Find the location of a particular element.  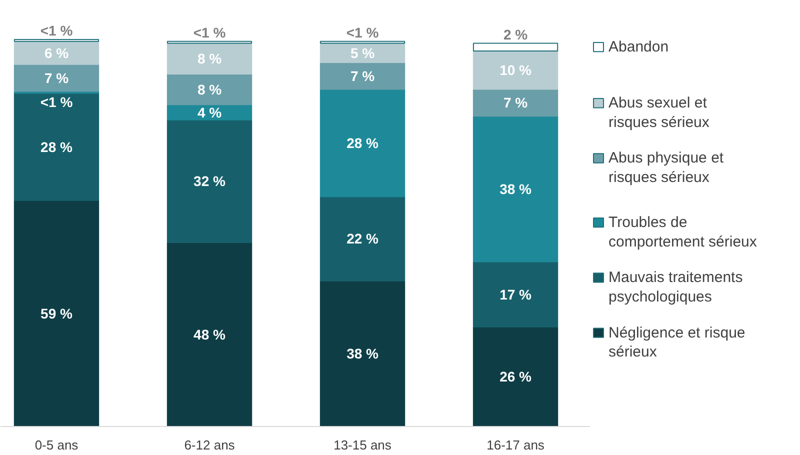

data-label: 10 % is located at coordinates (516, 70).